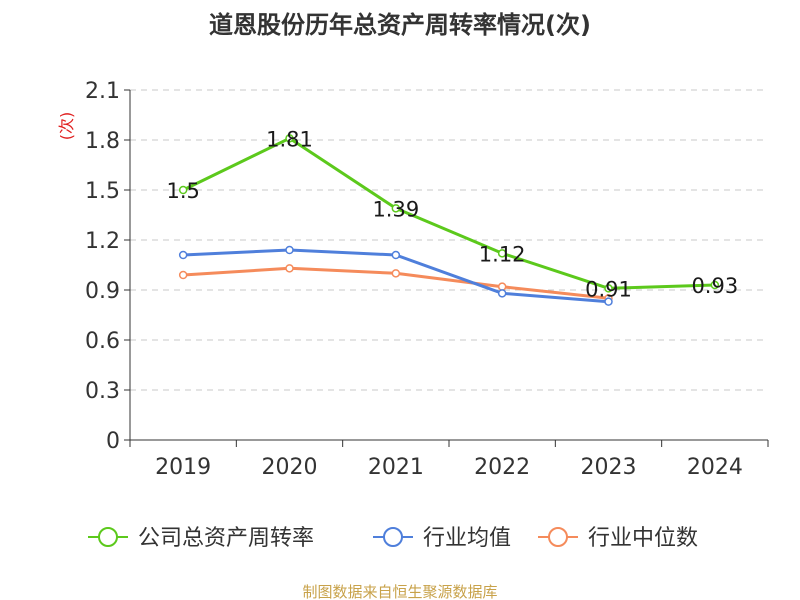  I want to click on x-tick-label: 2022, so click(502, 467).